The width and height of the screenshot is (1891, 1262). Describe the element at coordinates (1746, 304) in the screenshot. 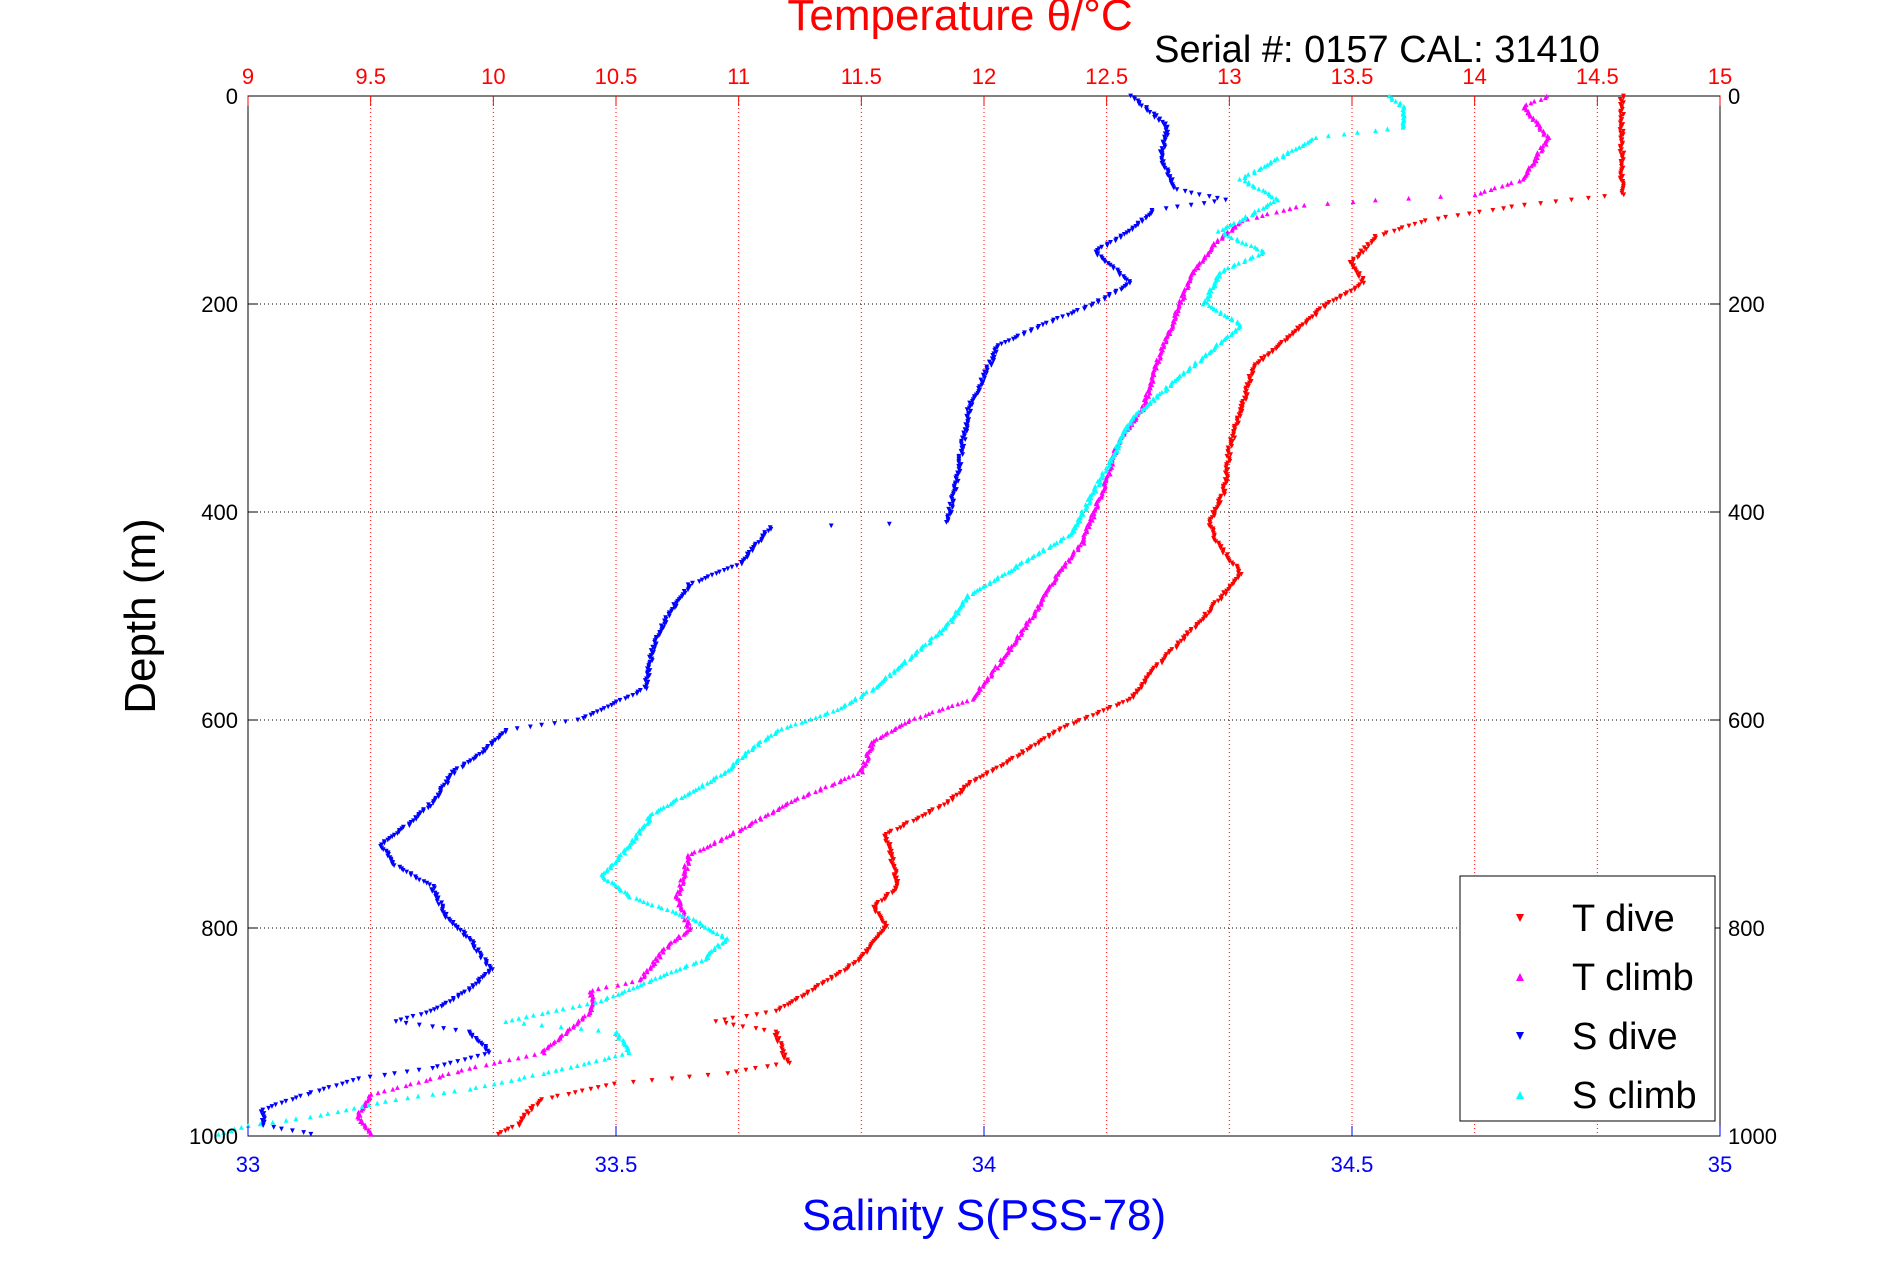

I see `y-right-tick-label: 200` at that location.